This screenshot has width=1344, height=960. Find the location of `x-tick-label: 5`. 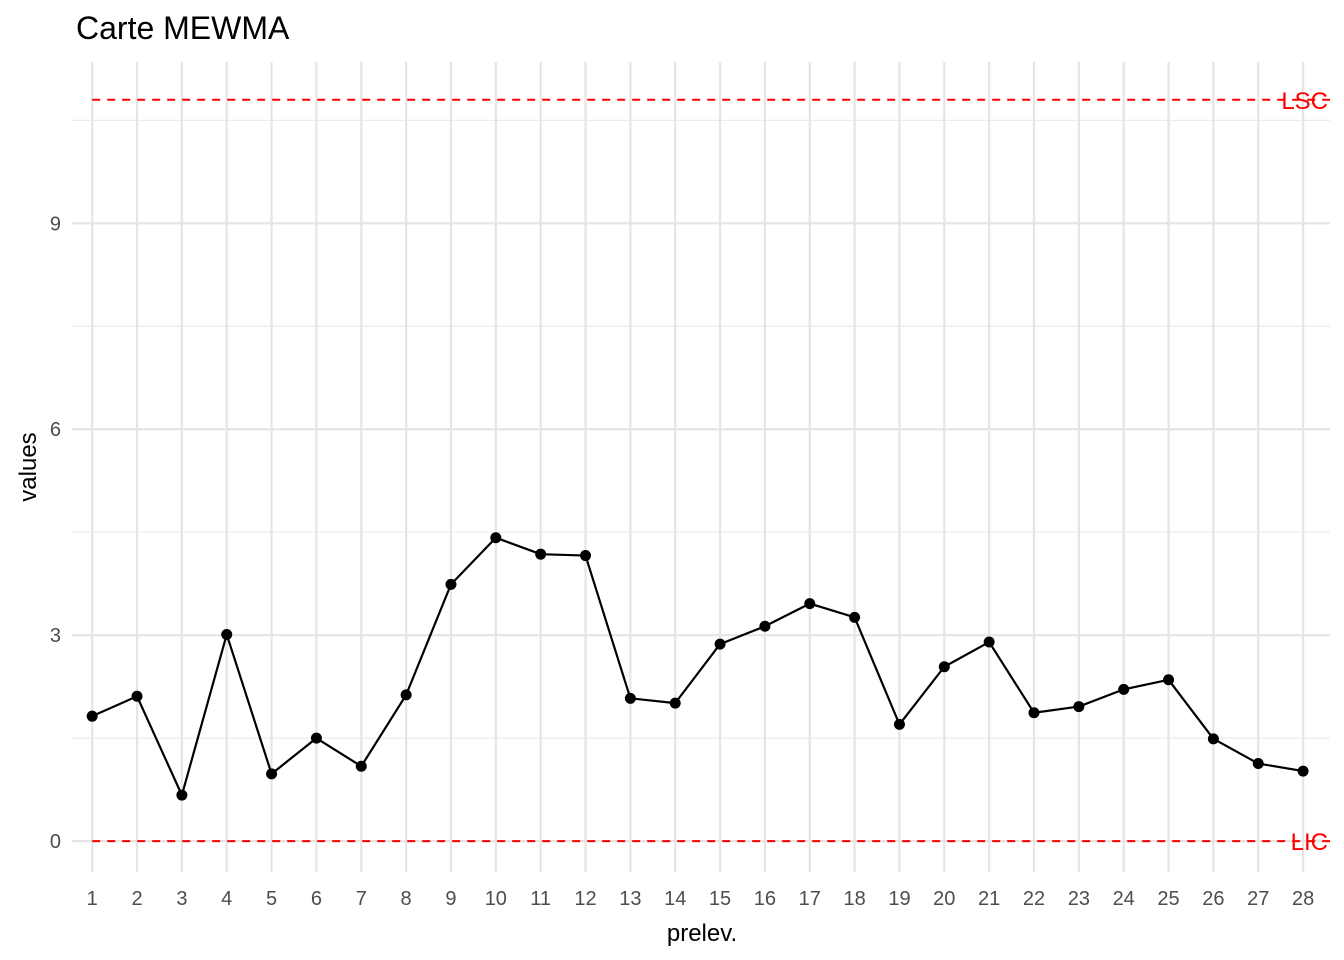

x-tick-label: 5 is located at coordinates (271, 899).